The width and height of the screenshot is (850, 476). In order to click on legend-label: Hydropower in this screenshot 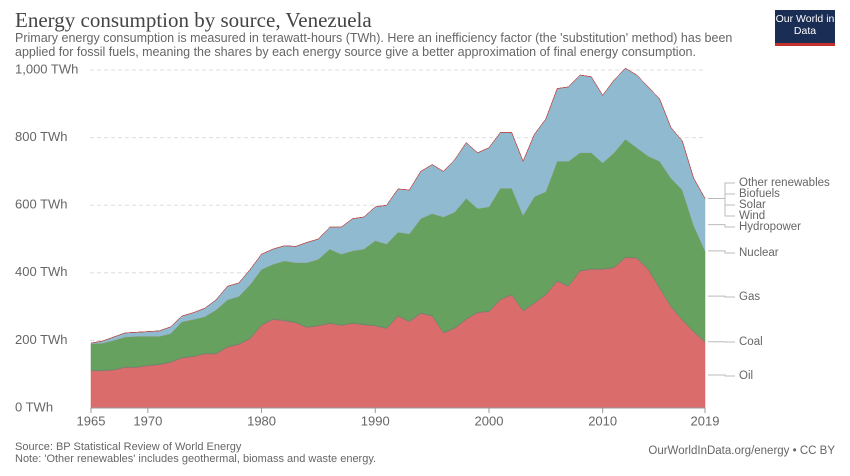, I will do `click(770, 227)`.